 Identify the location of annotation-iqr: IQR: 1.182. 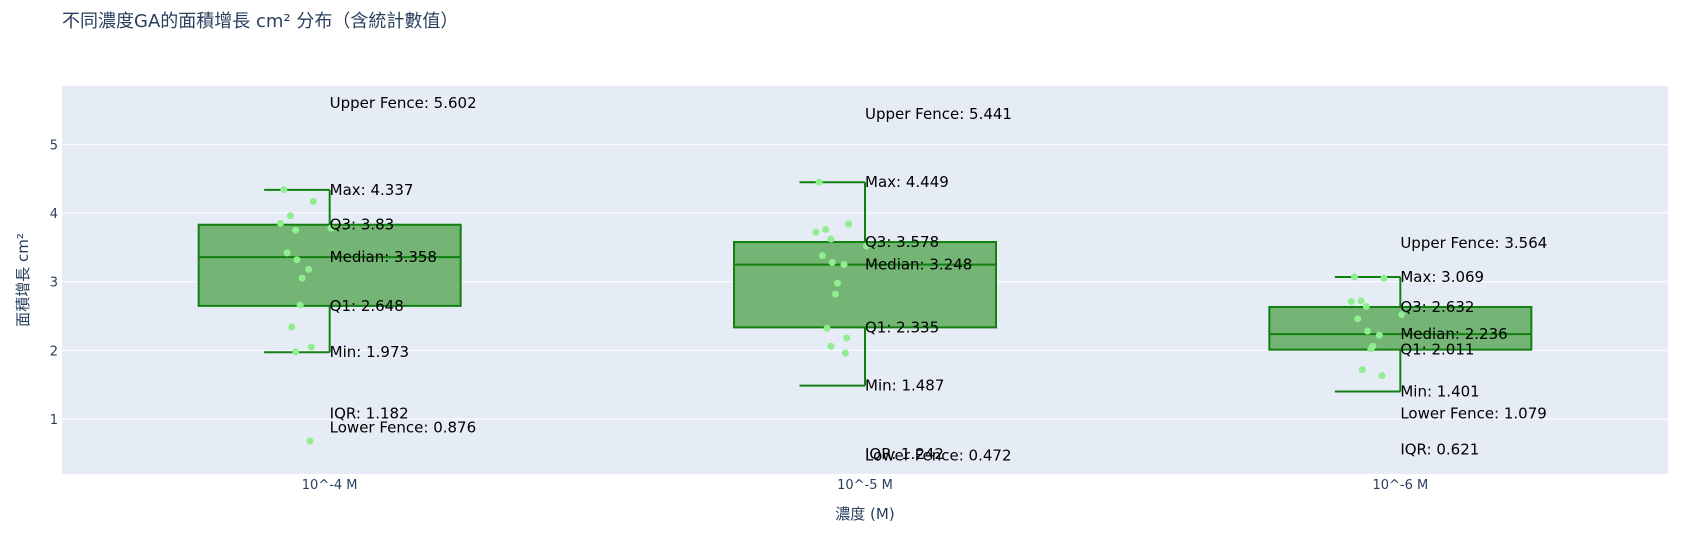
(369, 414).